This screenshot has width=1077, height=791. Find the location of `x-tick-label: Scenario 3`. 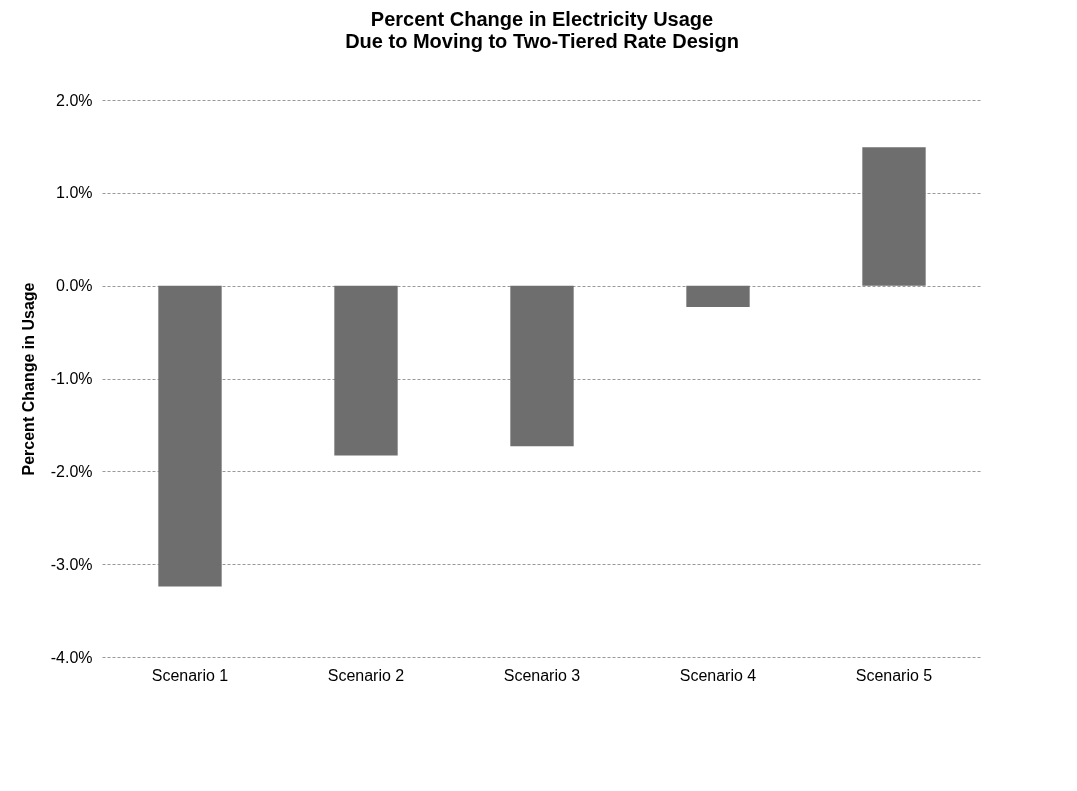

x-tick-label: Scenario 3 is located at coordinates (542, 675).